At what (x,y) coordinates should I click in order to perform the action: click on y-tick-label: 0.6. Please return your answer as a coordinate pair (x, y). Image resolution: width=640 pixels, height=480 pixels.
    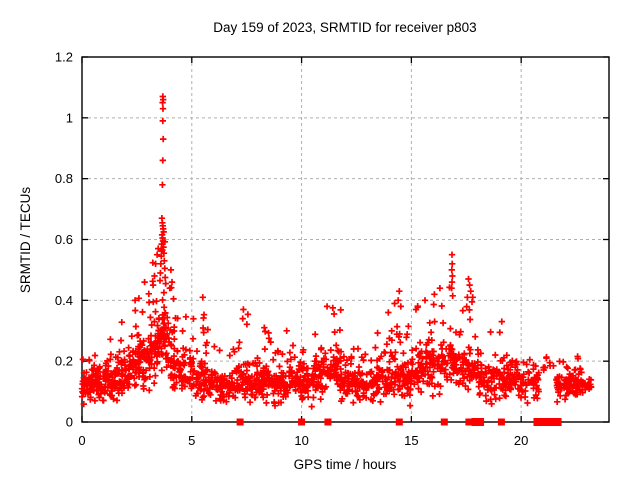
    Looking at the image, I should click on (64, 239).